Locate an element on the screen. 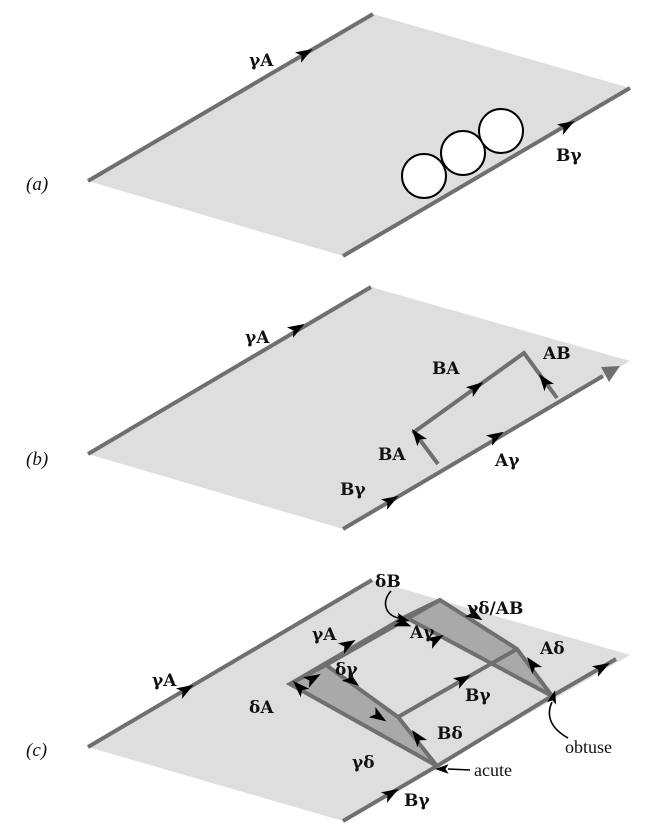 The height and width of the screenshot is (837, 651). label-gamma-a-left: γA is located at coordinates (164, 681).